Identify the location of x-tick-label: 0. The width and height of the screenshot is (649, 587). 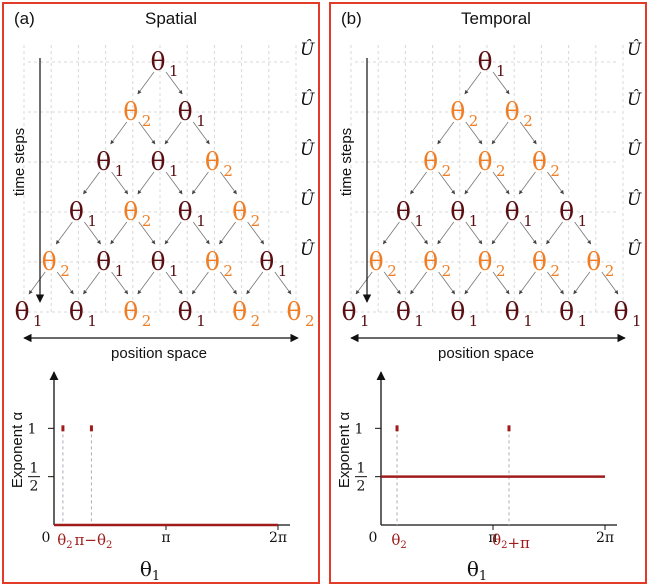
(46, 538).